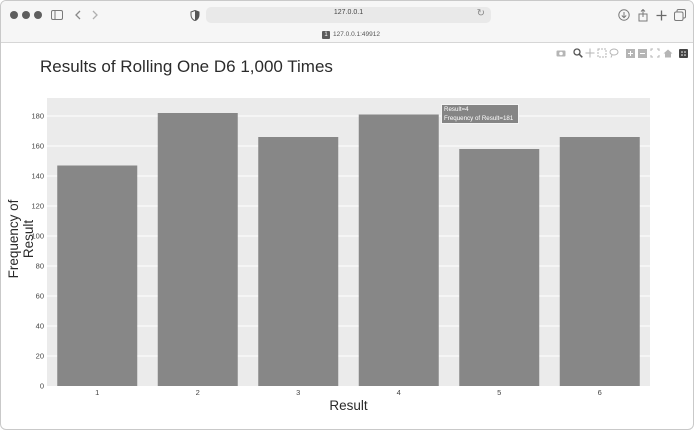 The height and width of the screenshot is (430, 694). What do you see at coordinates (613, 53) in the screenshot?
I see `lasso-icon` at bounding box center [613, 53].